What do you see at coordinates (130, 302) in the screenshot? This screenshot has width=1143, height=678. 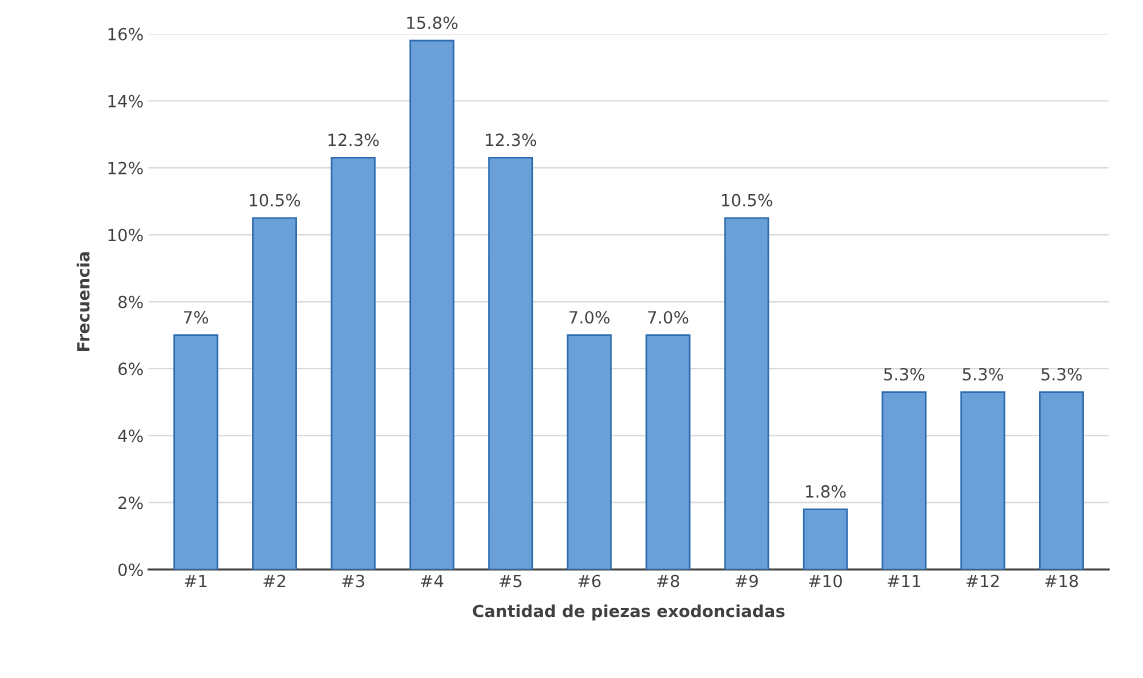 I see `y-tick-label: 8%` at bounding box center [130, 302].